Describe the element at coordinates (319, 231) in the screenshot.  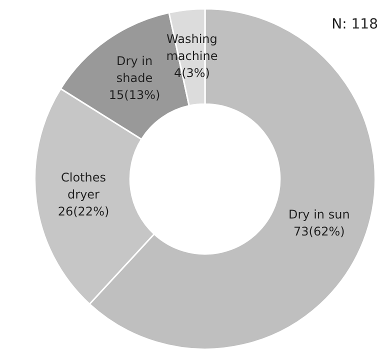
I see `data-label: 73(62%)` at that location.